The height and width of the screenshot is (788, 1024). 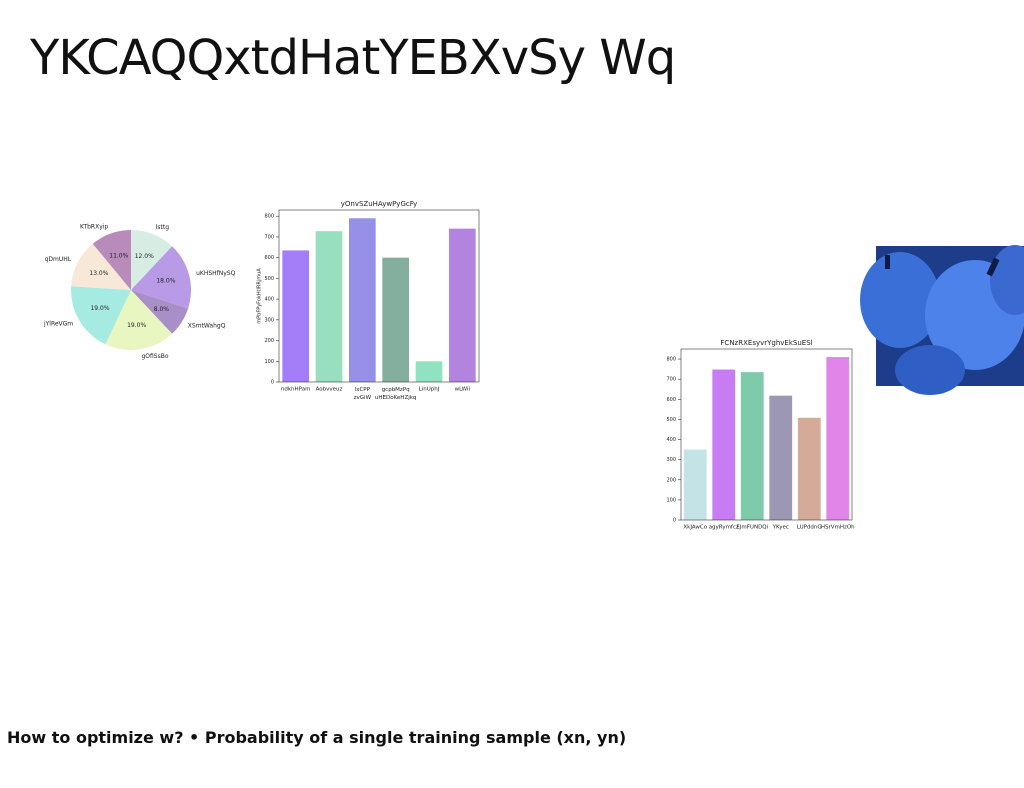 I want to click on x-tick-label: HSrVmHzOh, so click(x=838, y=528).